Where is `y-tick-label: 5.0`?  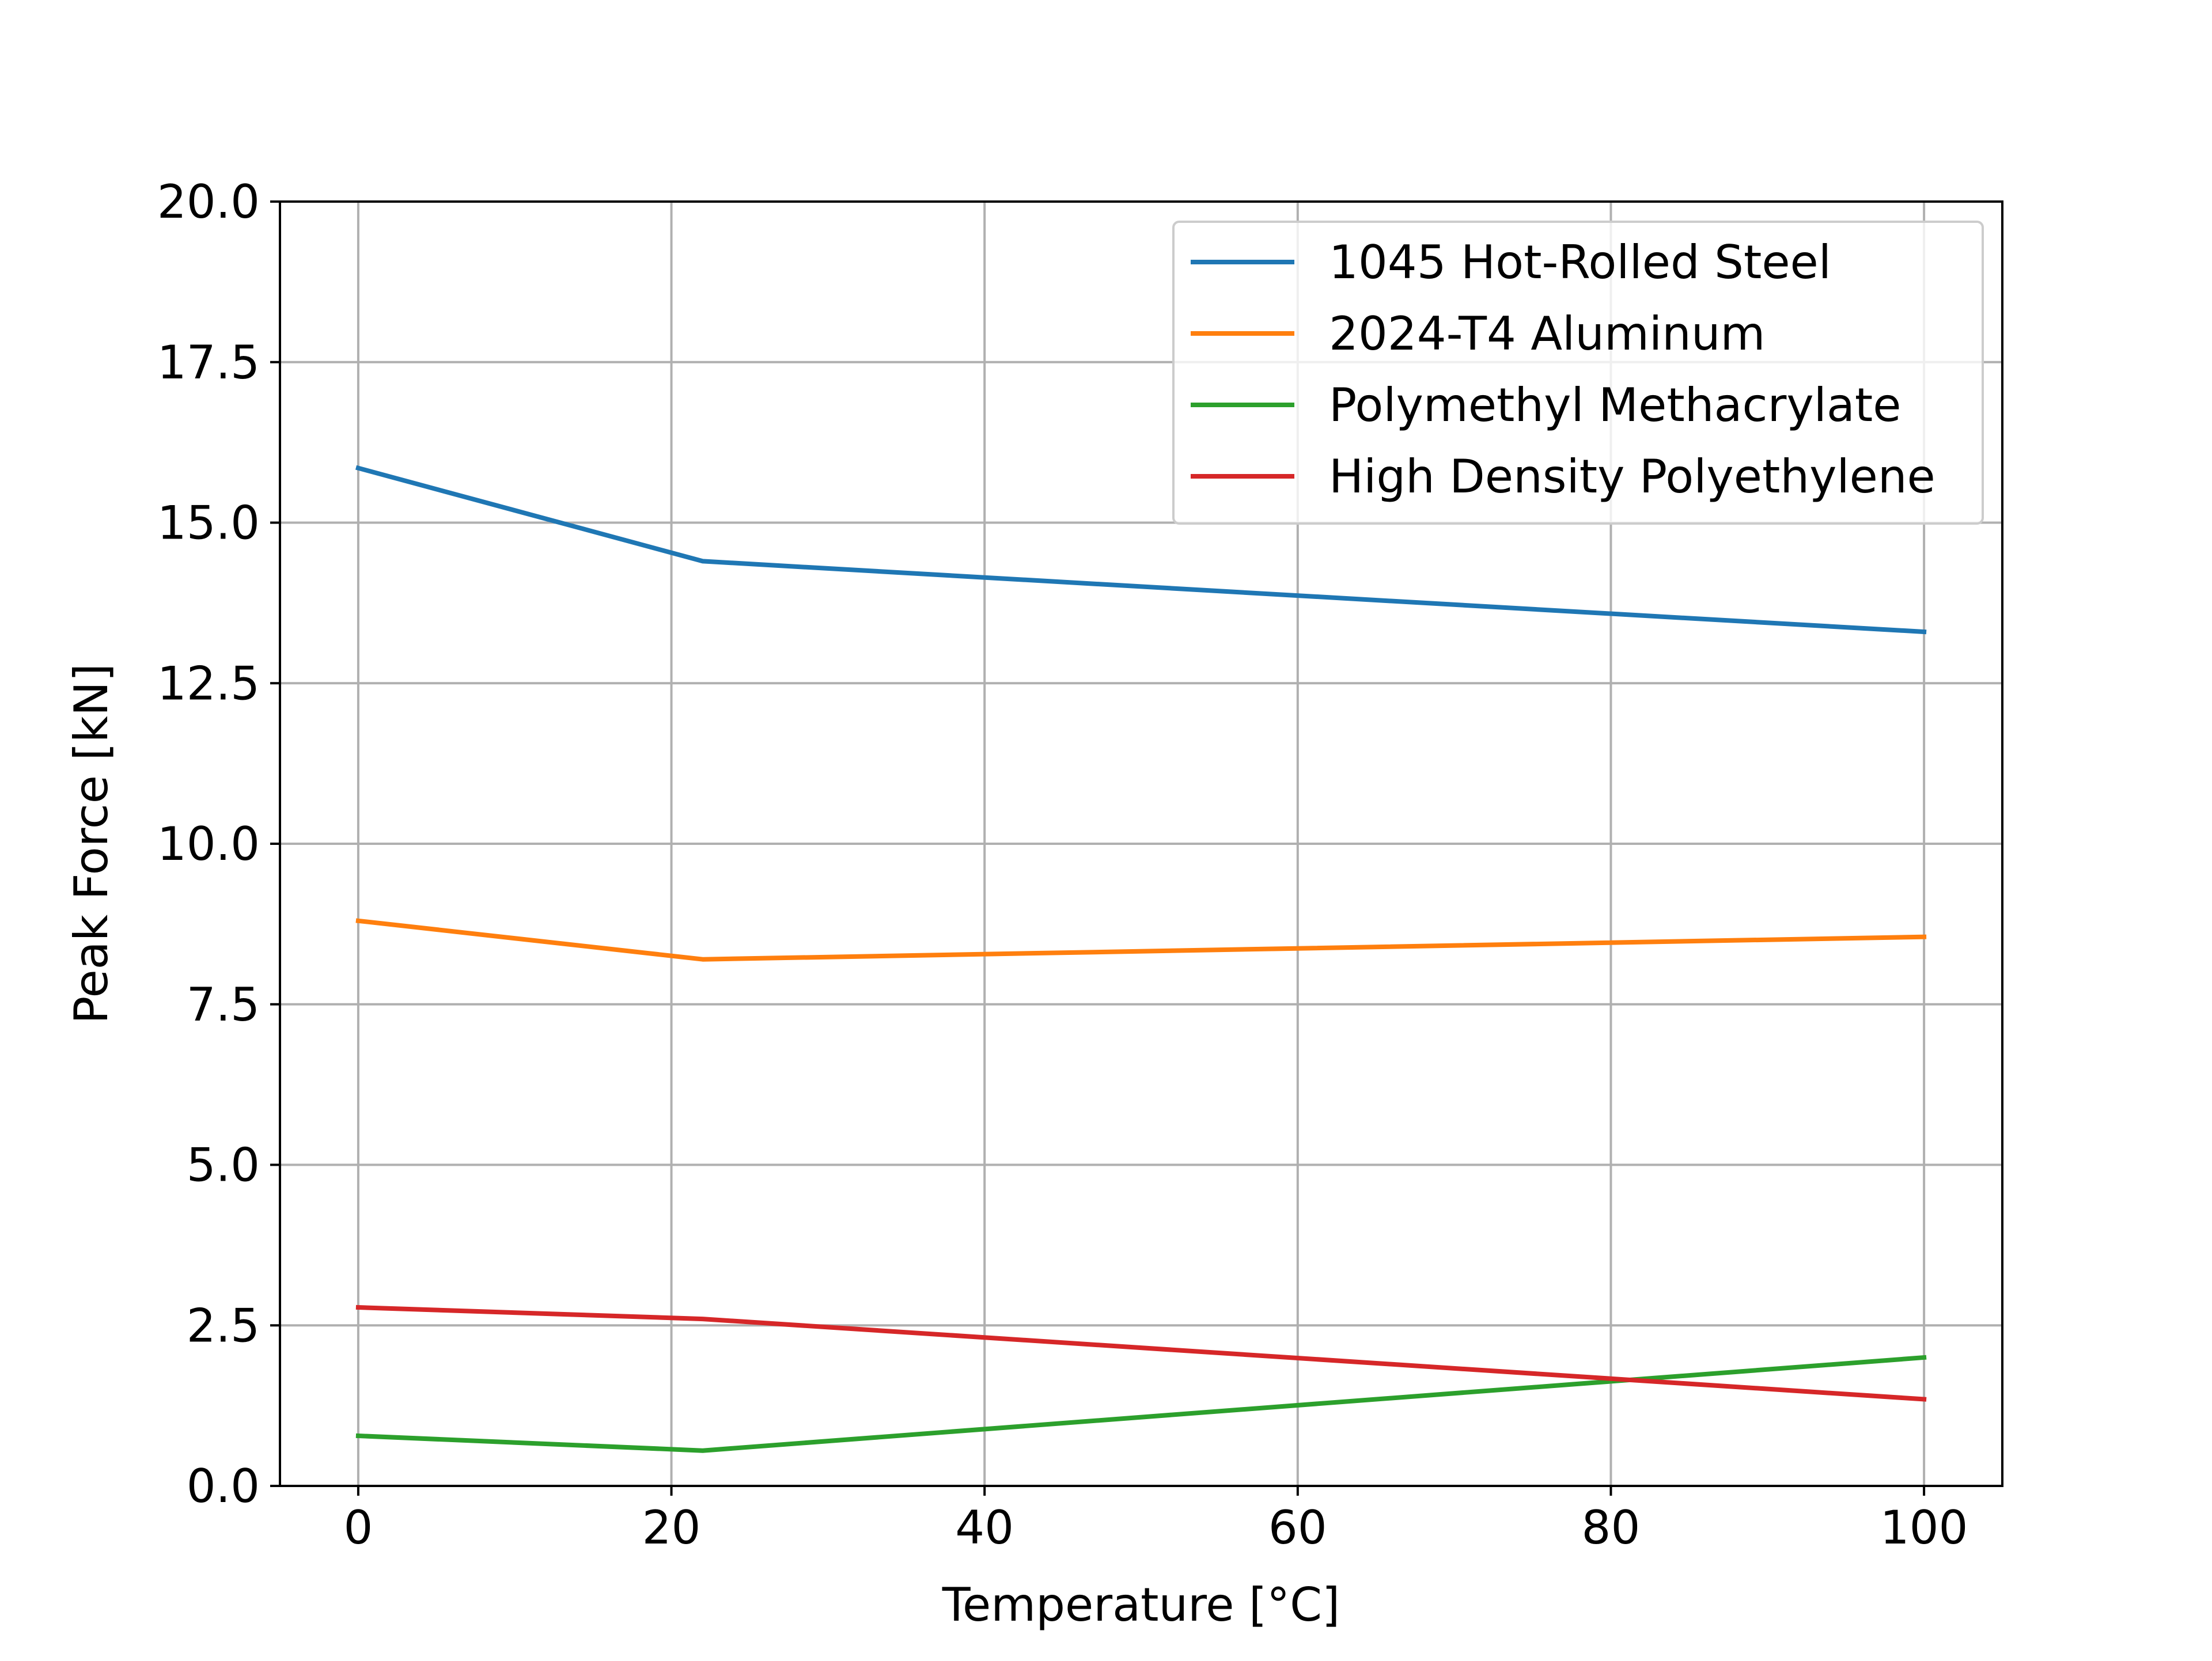 y-tick-label: 5.0 is located at coordinates (223, 1165).